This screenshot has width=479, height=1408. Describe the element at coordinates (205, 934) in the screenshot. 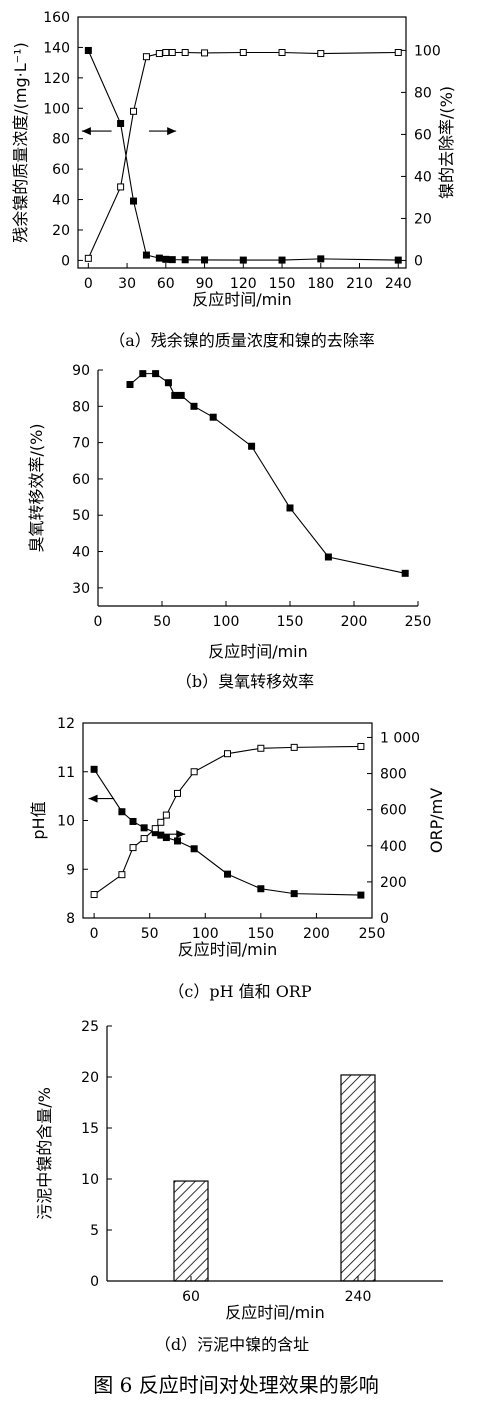

I see `c-x-tick-label: 100` at that location.